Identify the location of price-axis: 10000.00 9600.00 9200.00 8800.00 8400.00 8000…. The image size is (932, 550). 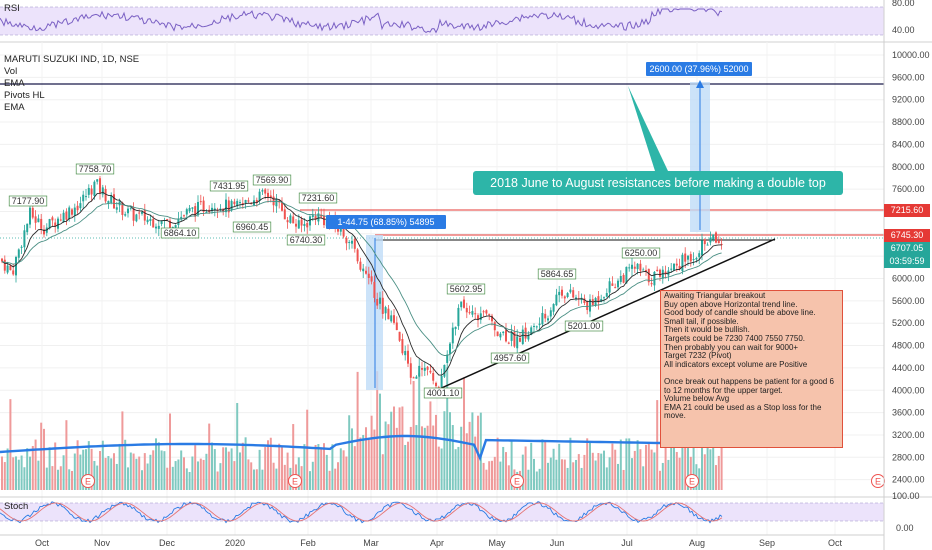
(911, 267).